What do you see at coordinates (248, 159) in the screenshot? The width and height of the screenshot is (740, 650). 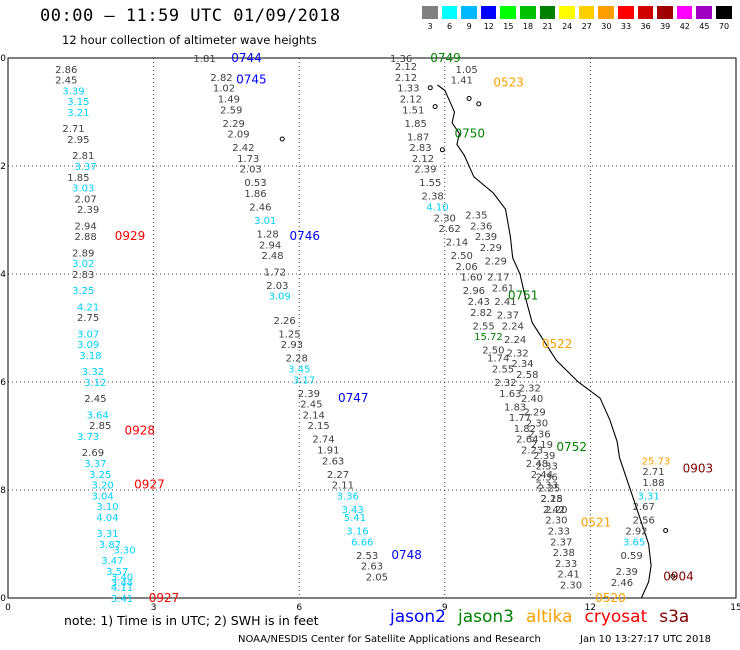 I see `wave-height-value: 1.73` at bounding box center [248, 159].